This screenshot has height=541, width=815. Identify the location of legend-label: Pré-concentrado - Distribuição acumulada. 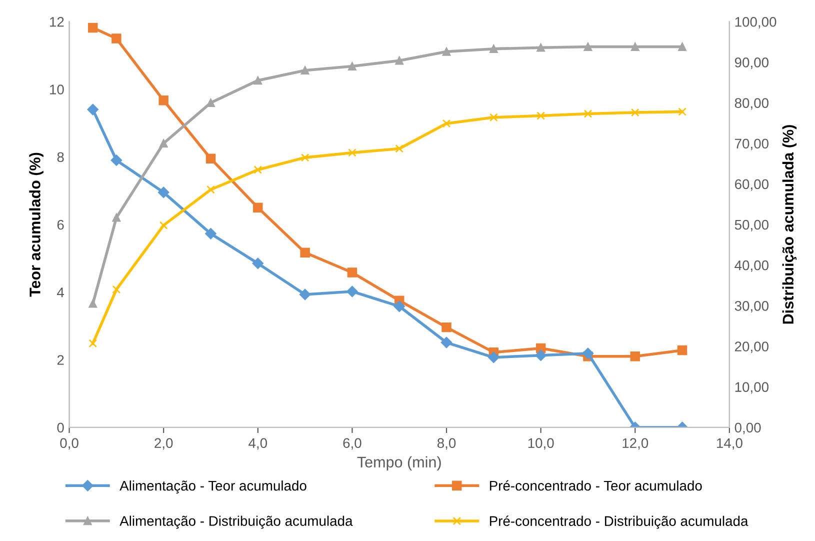
(619, 522).